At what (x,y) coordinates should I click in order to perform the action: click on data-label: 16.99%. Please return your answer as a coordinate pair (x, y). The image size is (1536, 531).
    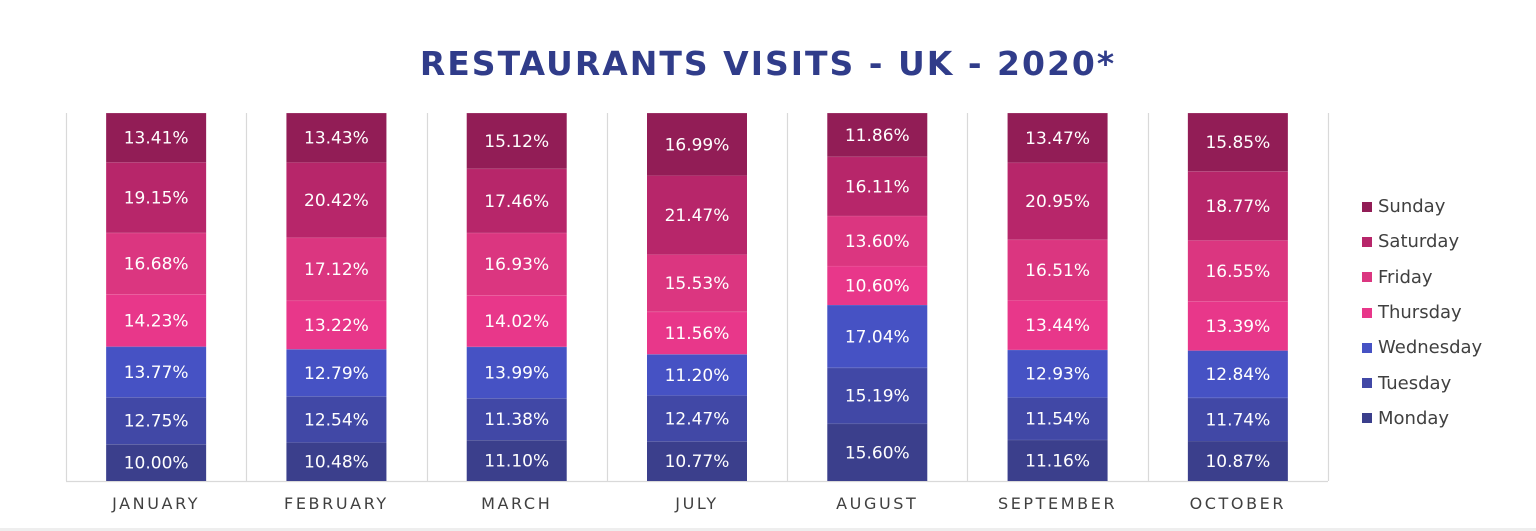
    Looking at the image, I should click on (697, 145).